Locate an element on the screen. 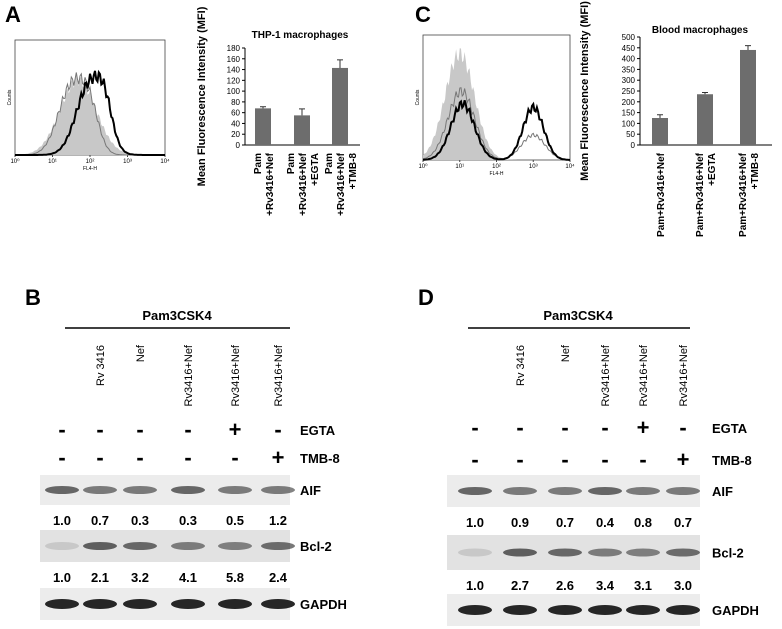 Image resolution: width=782 pixels, height=629 pixels. band-quant: 3.1 is located at coordinates (643, 585).